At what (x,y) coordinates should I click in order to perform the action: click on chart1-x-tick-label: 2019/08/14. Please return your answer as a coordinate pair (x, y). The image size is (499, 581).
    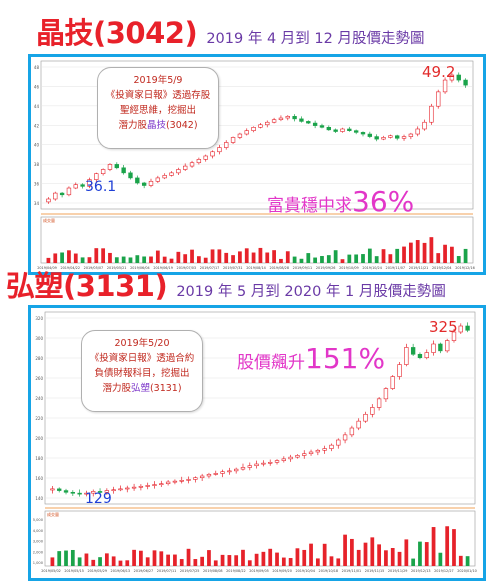
    Looking at the image, I should click on (256, 268).